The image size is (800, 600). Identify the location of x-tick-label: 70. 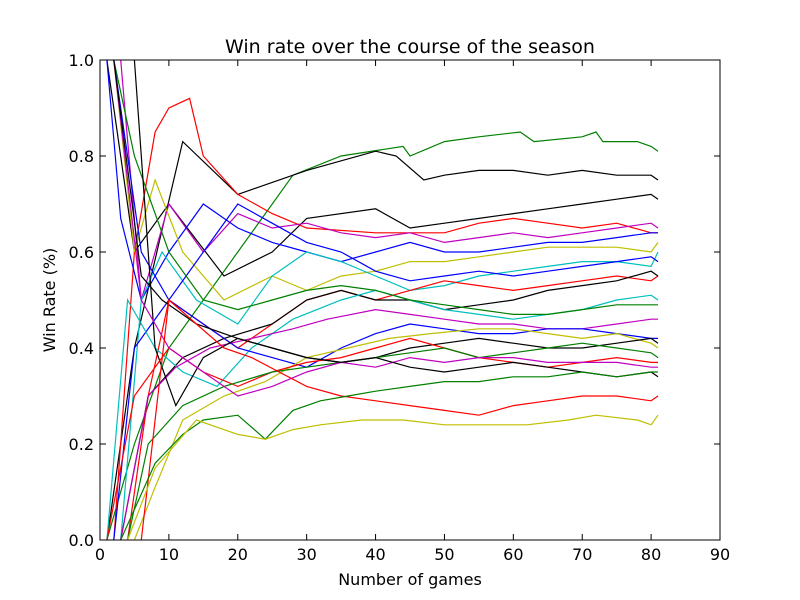
(582, 554).